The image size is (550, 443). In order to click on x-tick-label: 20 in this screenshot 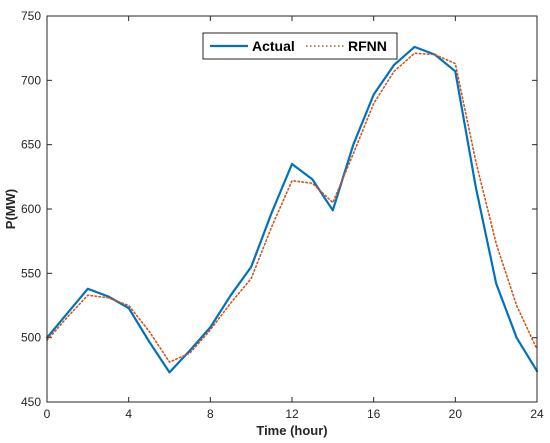, I will do `click(456, 414)`.